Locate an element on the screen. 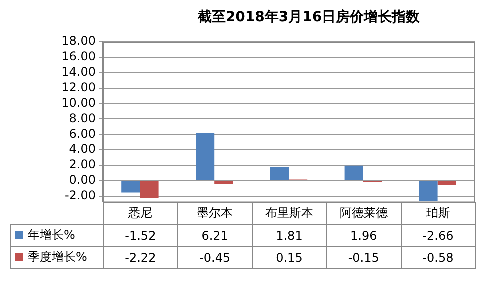 Image resolution: width=477 pixels, height=289 pixels. data-label: -0.45 is located at coordinates (215, 257).